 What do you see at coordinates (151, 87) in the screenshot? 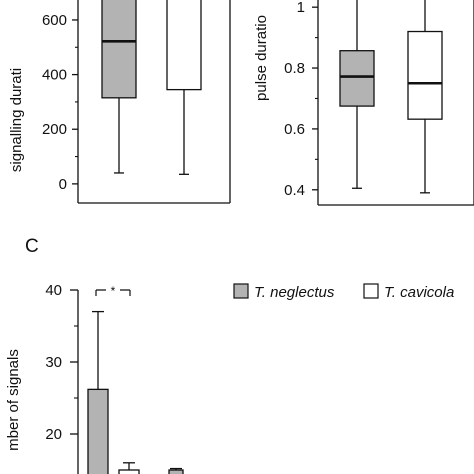
I see `boxes-signalling` at bounding box center [151, 87].